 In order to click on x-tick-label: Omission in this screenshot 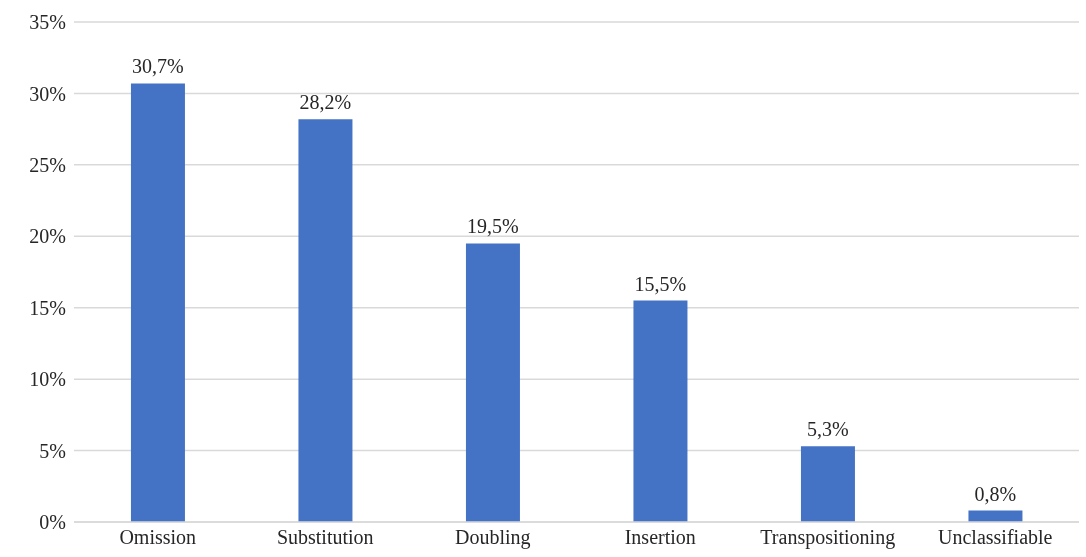, I will do `click(158, 537)`.